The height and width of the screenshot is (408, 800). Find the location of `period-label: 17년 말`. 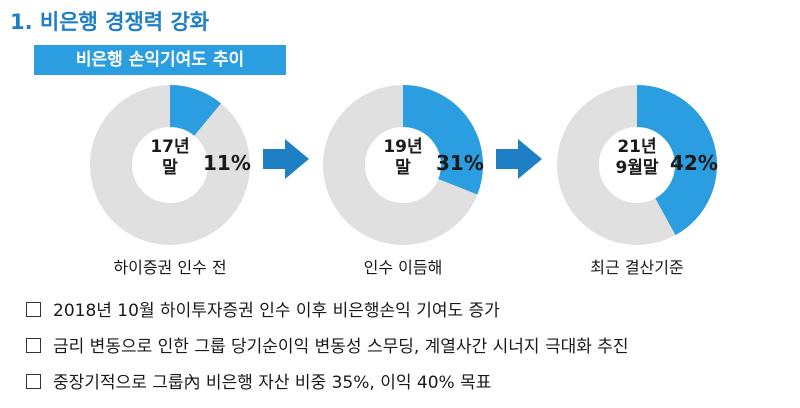

period-label: 17년 말 is located at coordinates (170, 157).